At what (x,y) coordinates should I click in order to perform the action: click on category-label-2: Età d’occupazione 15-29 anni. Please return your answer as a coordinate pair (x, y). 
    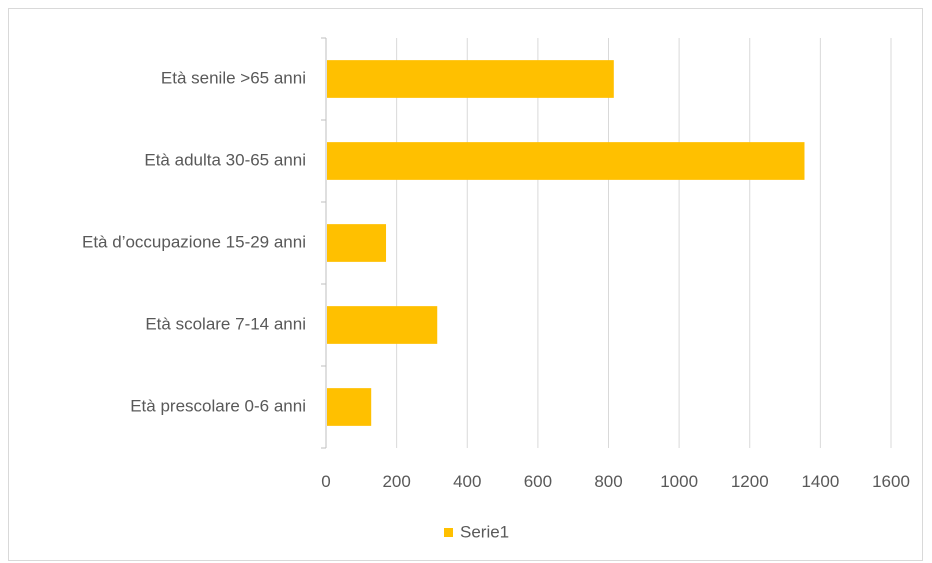
    Looking at the image, I should click on (194, 241).